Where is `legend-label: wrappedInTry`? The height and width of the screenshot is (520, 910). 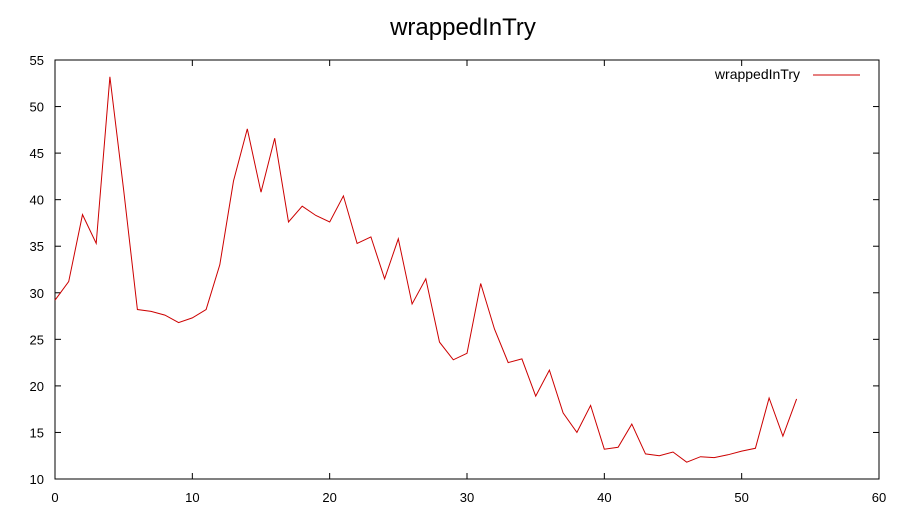 legend-label: wrappedInTry is located at coordinates (757, 74).